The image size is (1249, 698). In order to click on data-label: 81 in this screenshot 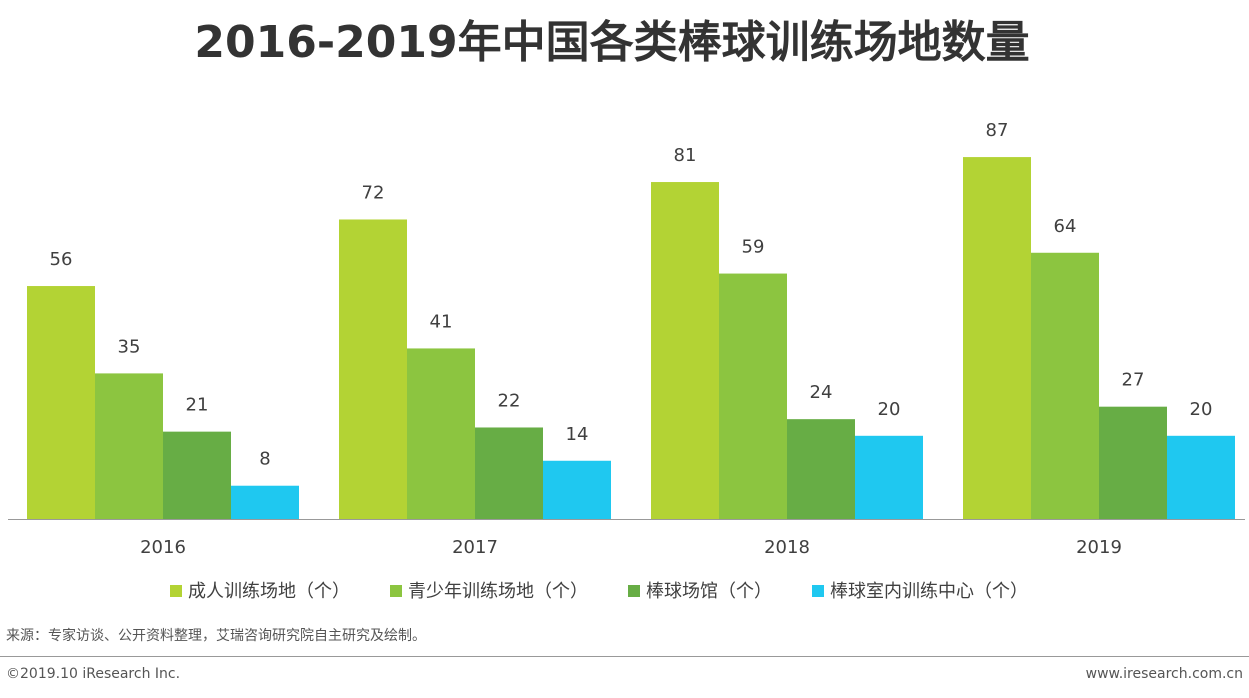, I will do `click(685, 155)`.